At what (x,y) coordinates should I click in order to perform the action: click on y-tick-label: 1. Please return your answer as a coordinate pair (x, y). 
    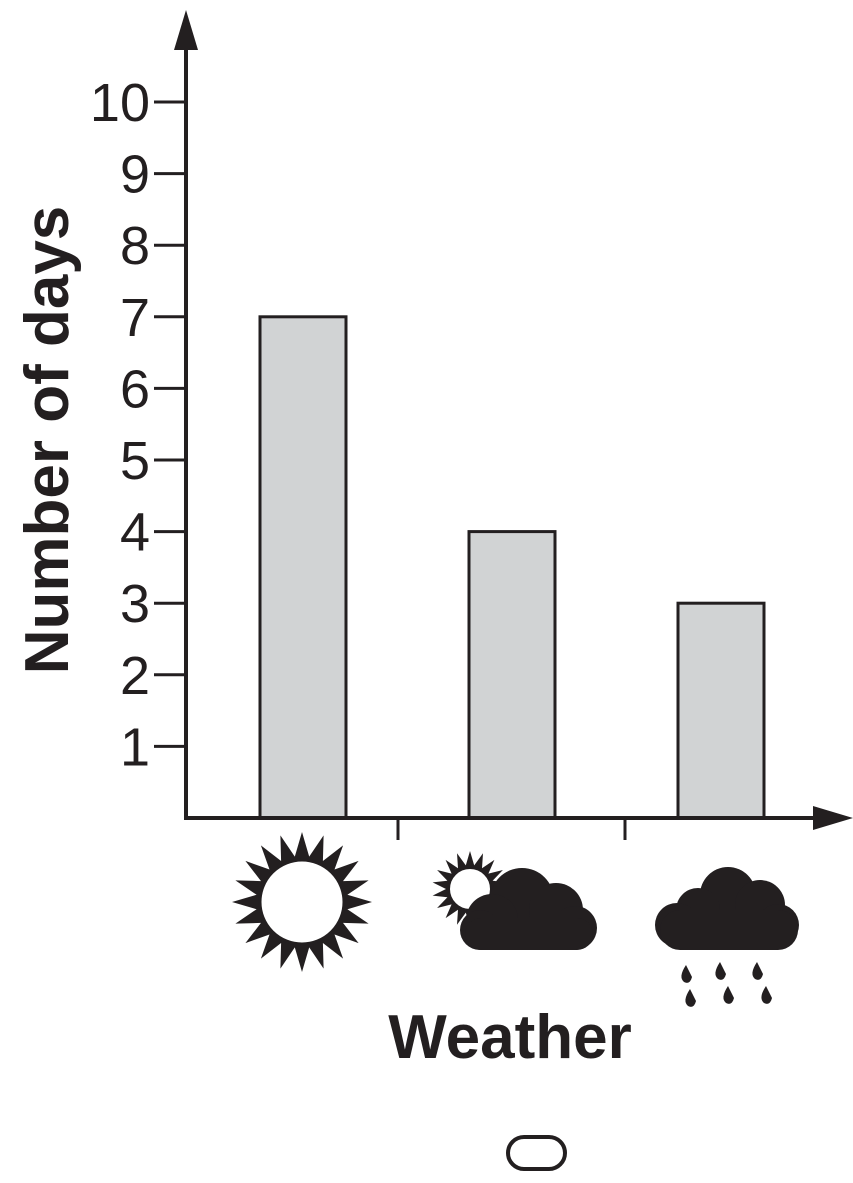
    Looking at the image, I should click on (135, 747).